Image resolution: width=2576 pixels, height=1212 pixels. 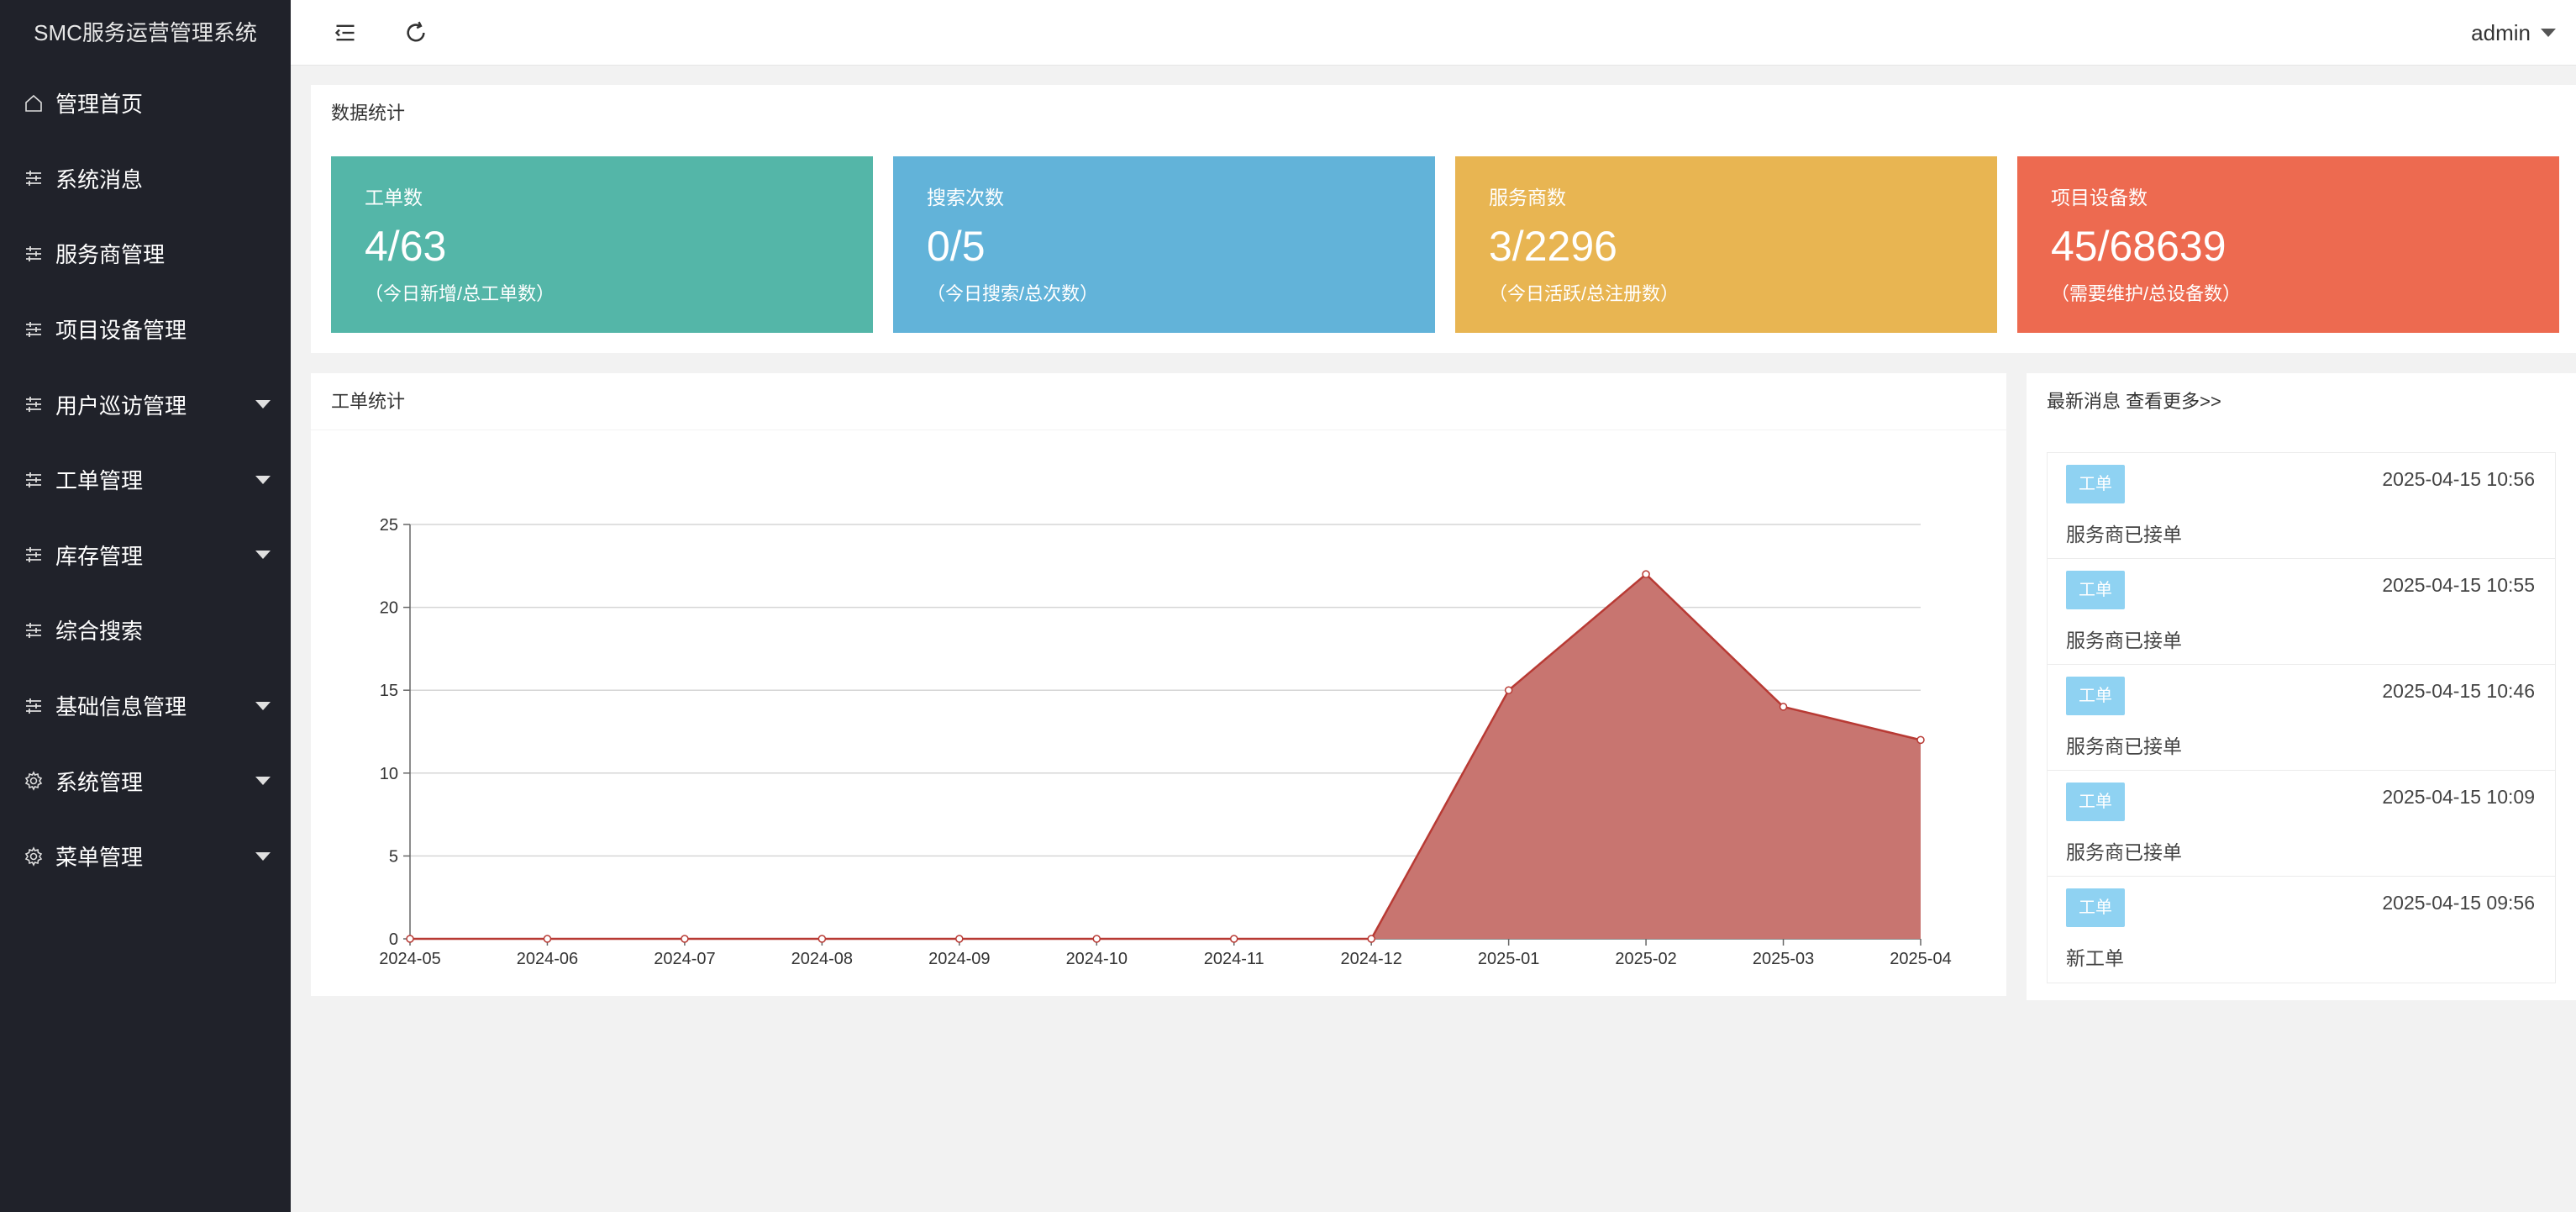 What do you see at coordinates (2288, 244) in the screenshot?
I see `stat-card-devices: 项目设备数 45/68639 （需要维护/总设备数）` at bounding box center [2288, 244].